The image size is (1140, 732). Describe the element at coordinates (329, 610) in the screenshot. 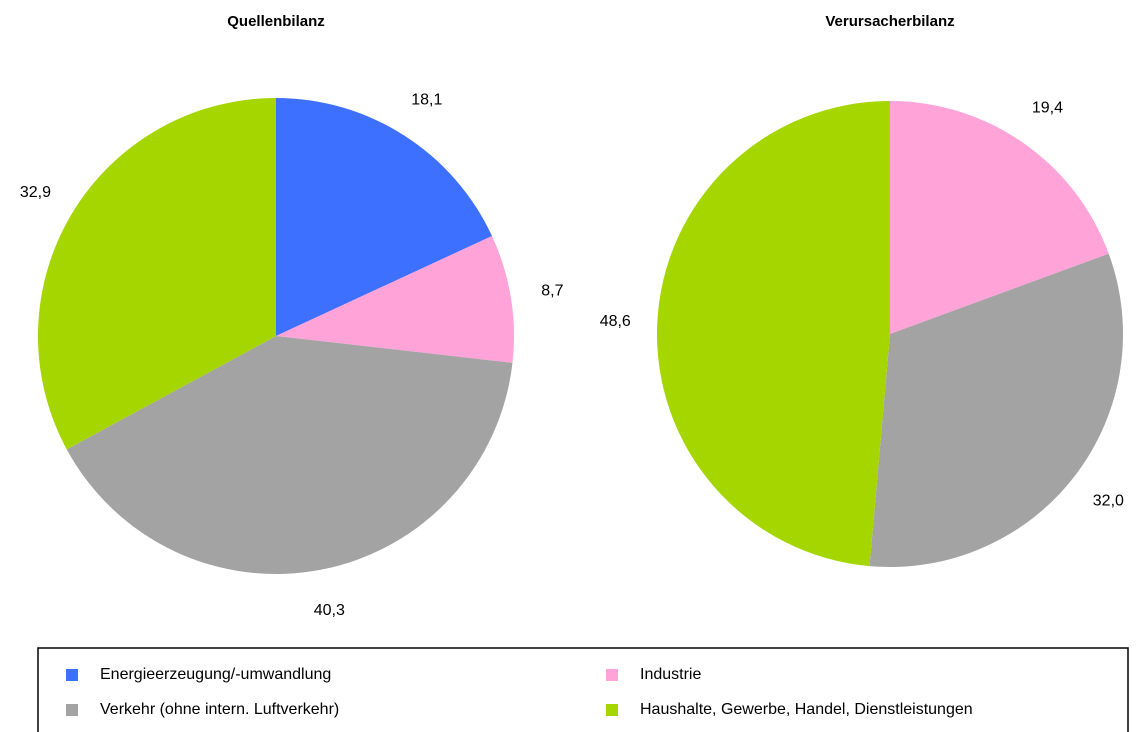

I see `data-label: 40,3` at that location.